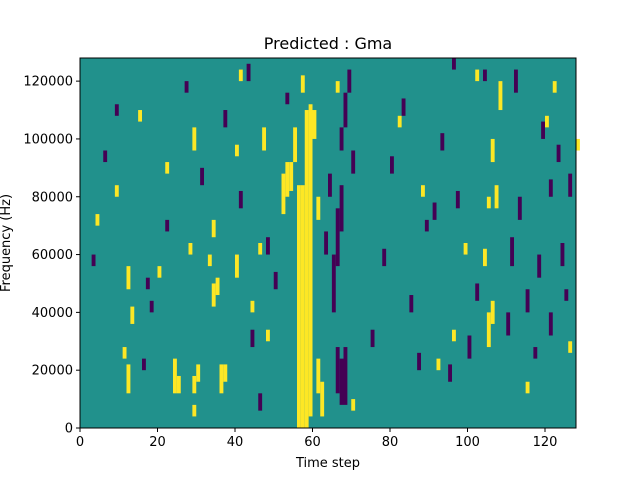 This screenshot has width=640, height=480. Describe the element at coordinates (467, 442) in the screenshot. I see `x-tick-label: 100` at that location.